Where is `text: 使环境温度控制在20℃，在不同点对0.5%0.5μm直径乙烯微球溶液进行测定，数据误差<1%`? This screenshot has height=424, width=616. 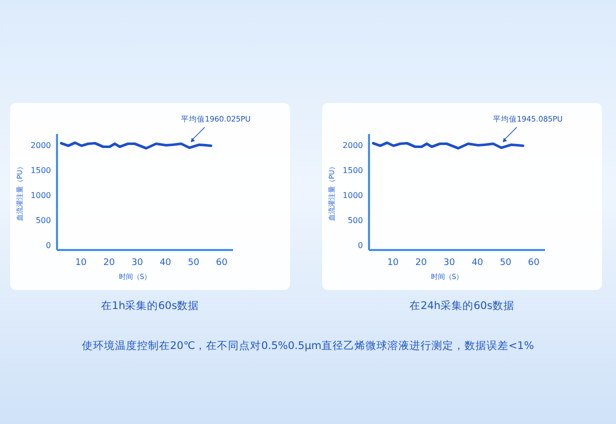 text: 使环境温度控制在20℃，在不同点对0.5%0.5μm直径乙烯微球溶液进行测定，数据误差<1% is located at coordinates (308, 345).